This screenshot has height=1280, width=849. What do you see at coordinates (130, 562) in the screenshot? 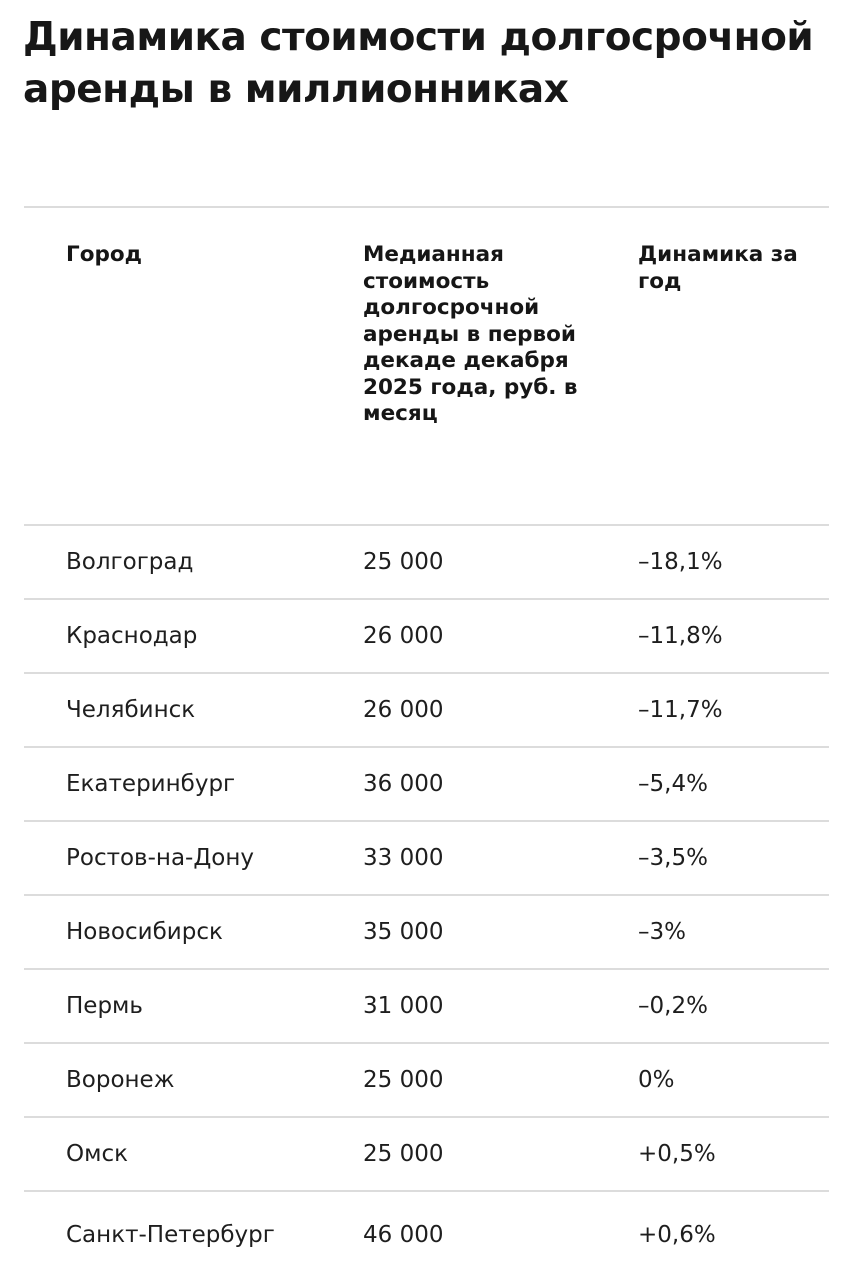
I see `city-cell: Волгоград` at bounding box center [130, 562].